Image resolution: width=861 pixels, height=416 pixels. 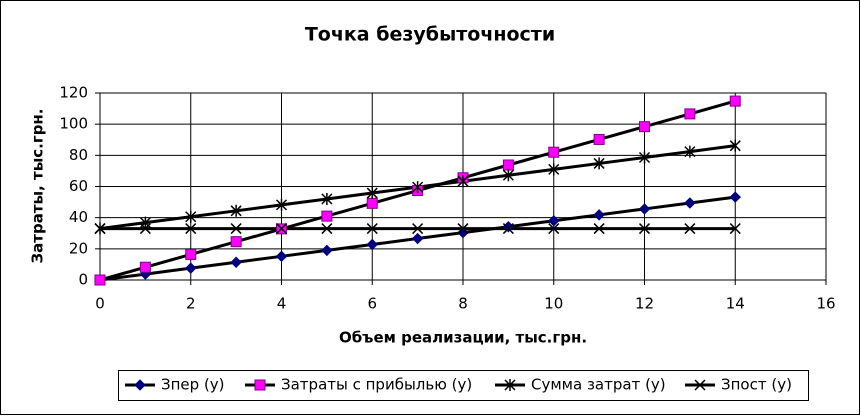 What do you see at coordinates (73, 124) in the screenshot?
I see `y-tick-label: 100` at bounding box center [73, 124].